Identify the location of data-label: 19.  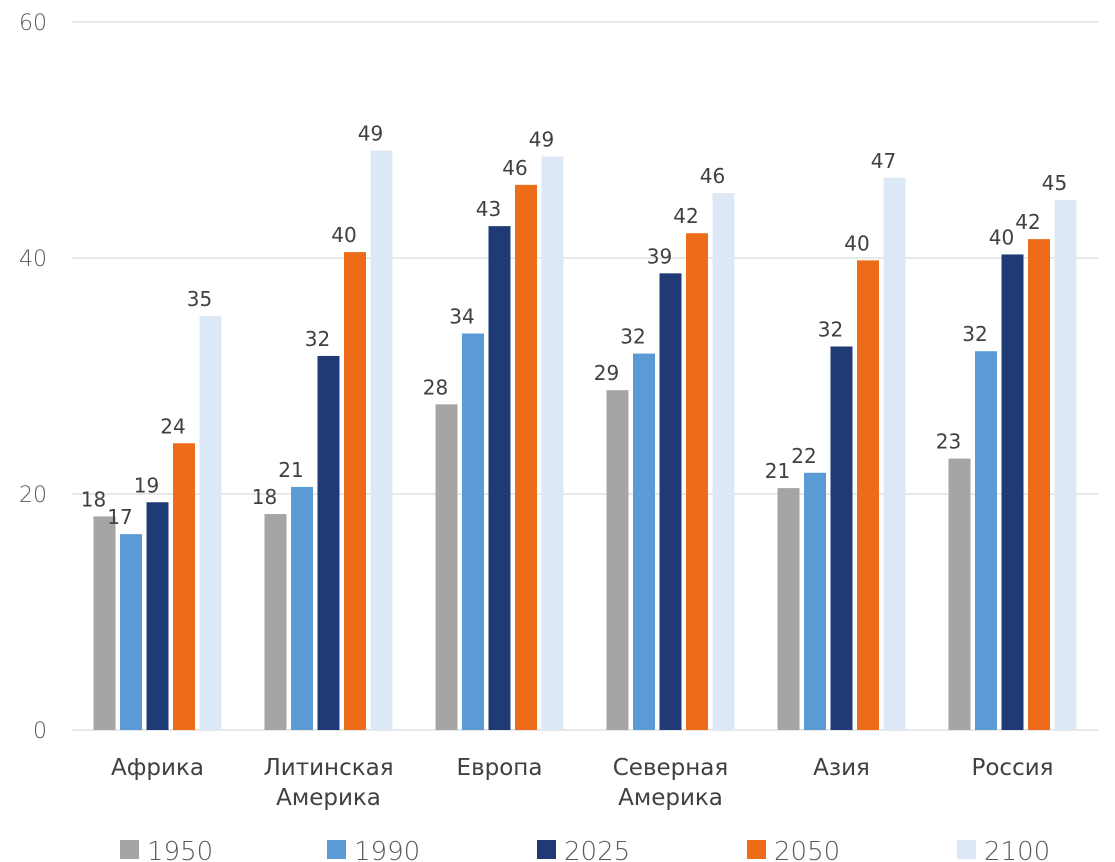
(146, 485).